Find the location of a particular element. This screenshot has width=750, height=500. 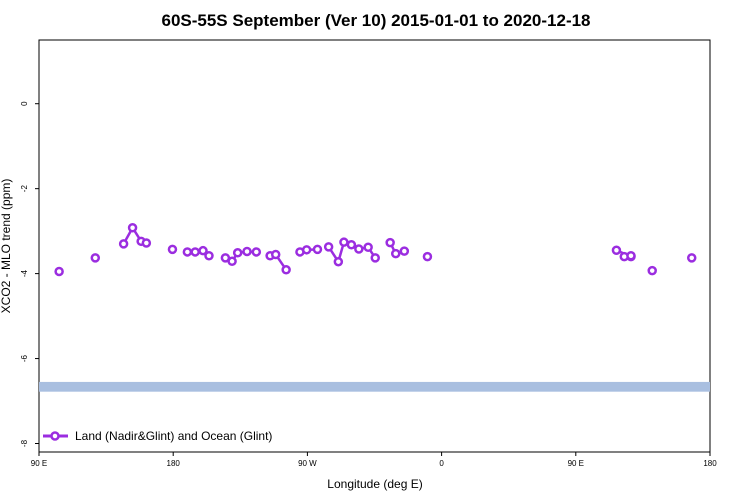

legend: Land (Nadir&Glint) and Ocean (Glint) is located at coordinates (157, 436).